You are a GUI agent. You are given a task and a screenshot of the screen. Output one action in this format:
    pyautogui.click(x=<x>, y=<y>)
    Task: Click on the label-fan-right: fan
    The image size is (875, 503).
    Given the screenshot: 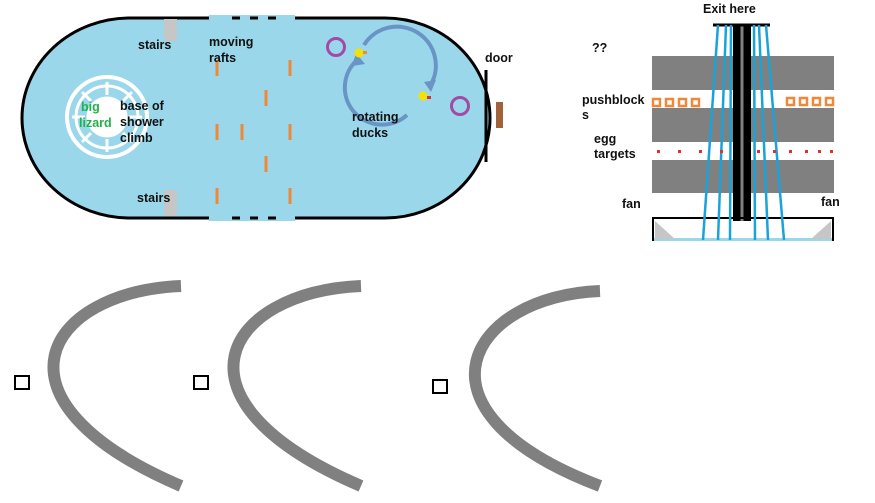 What is the action you would take?
    pyautogui.click(x=830, y=202)
    